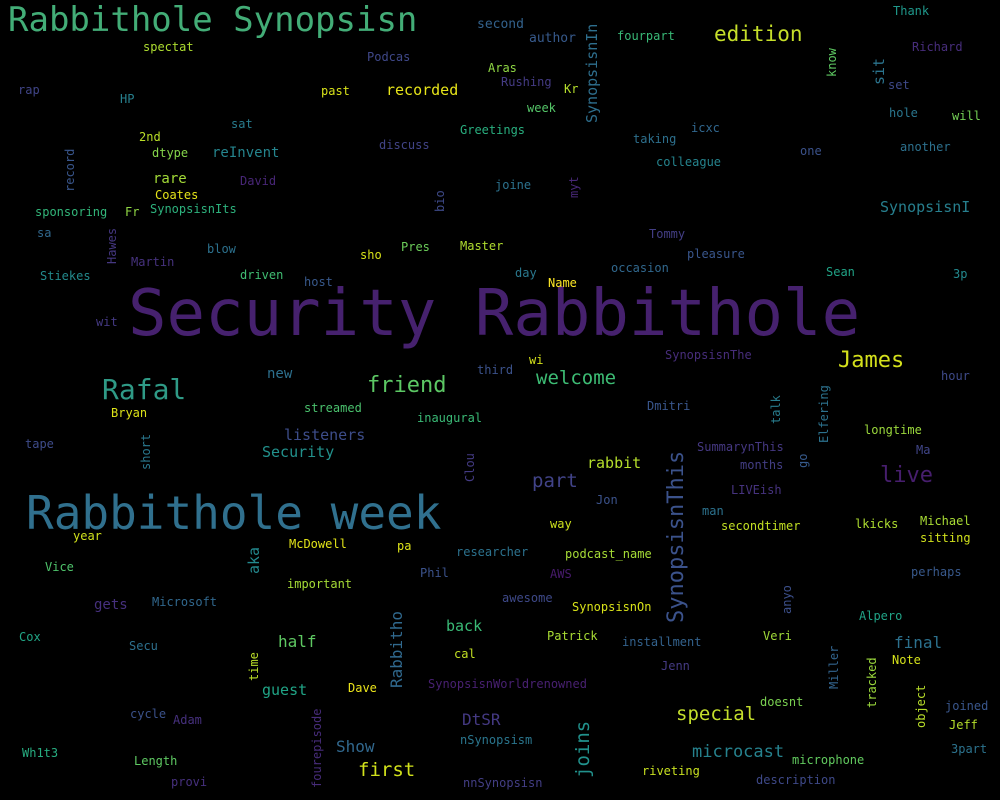 This screenshot has width=1000, height=800. Describe the element at coordinates (576, 378) in the screenshot. I see `word-welcome: welcome` at that location.